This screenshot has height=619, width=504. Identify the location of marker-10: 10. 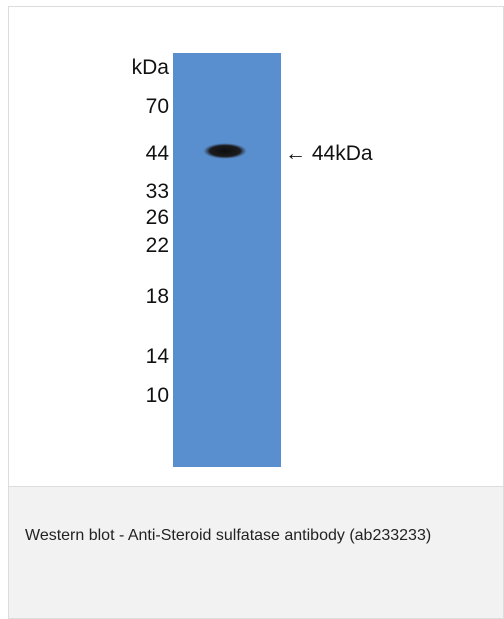
(157, 395).